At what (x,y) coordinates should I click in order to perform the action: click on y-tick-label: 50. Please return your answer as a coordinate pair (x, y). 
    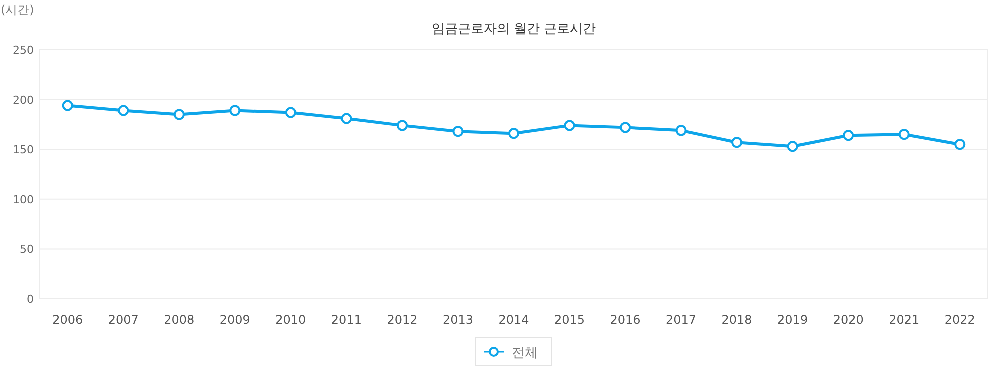
    Looking at the image, I should click on (27, 249).